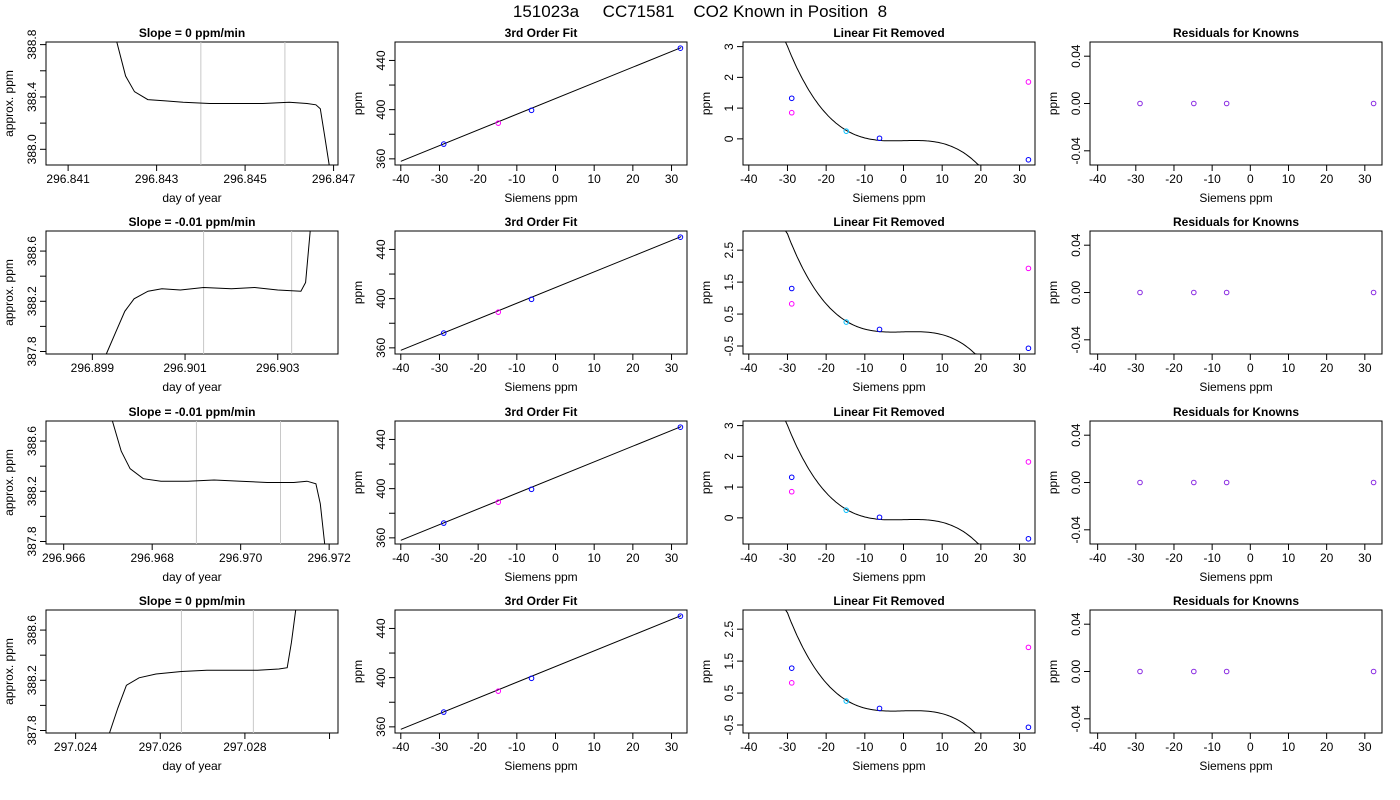 The width and height of the screenshot is (1400, 800). I want to click on panel-4-1-series-line, so click(203, 671).